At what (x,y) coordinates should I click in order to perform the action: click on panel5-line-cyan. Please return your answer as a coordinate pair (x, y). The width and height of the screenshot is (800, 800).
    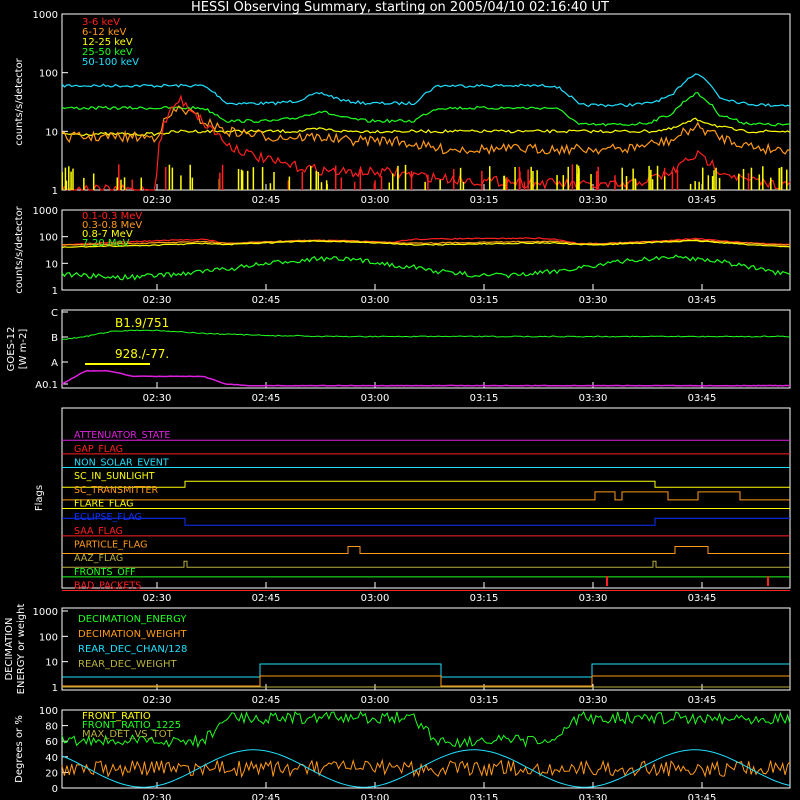
    Looking at the image, I should click on (426, 670).